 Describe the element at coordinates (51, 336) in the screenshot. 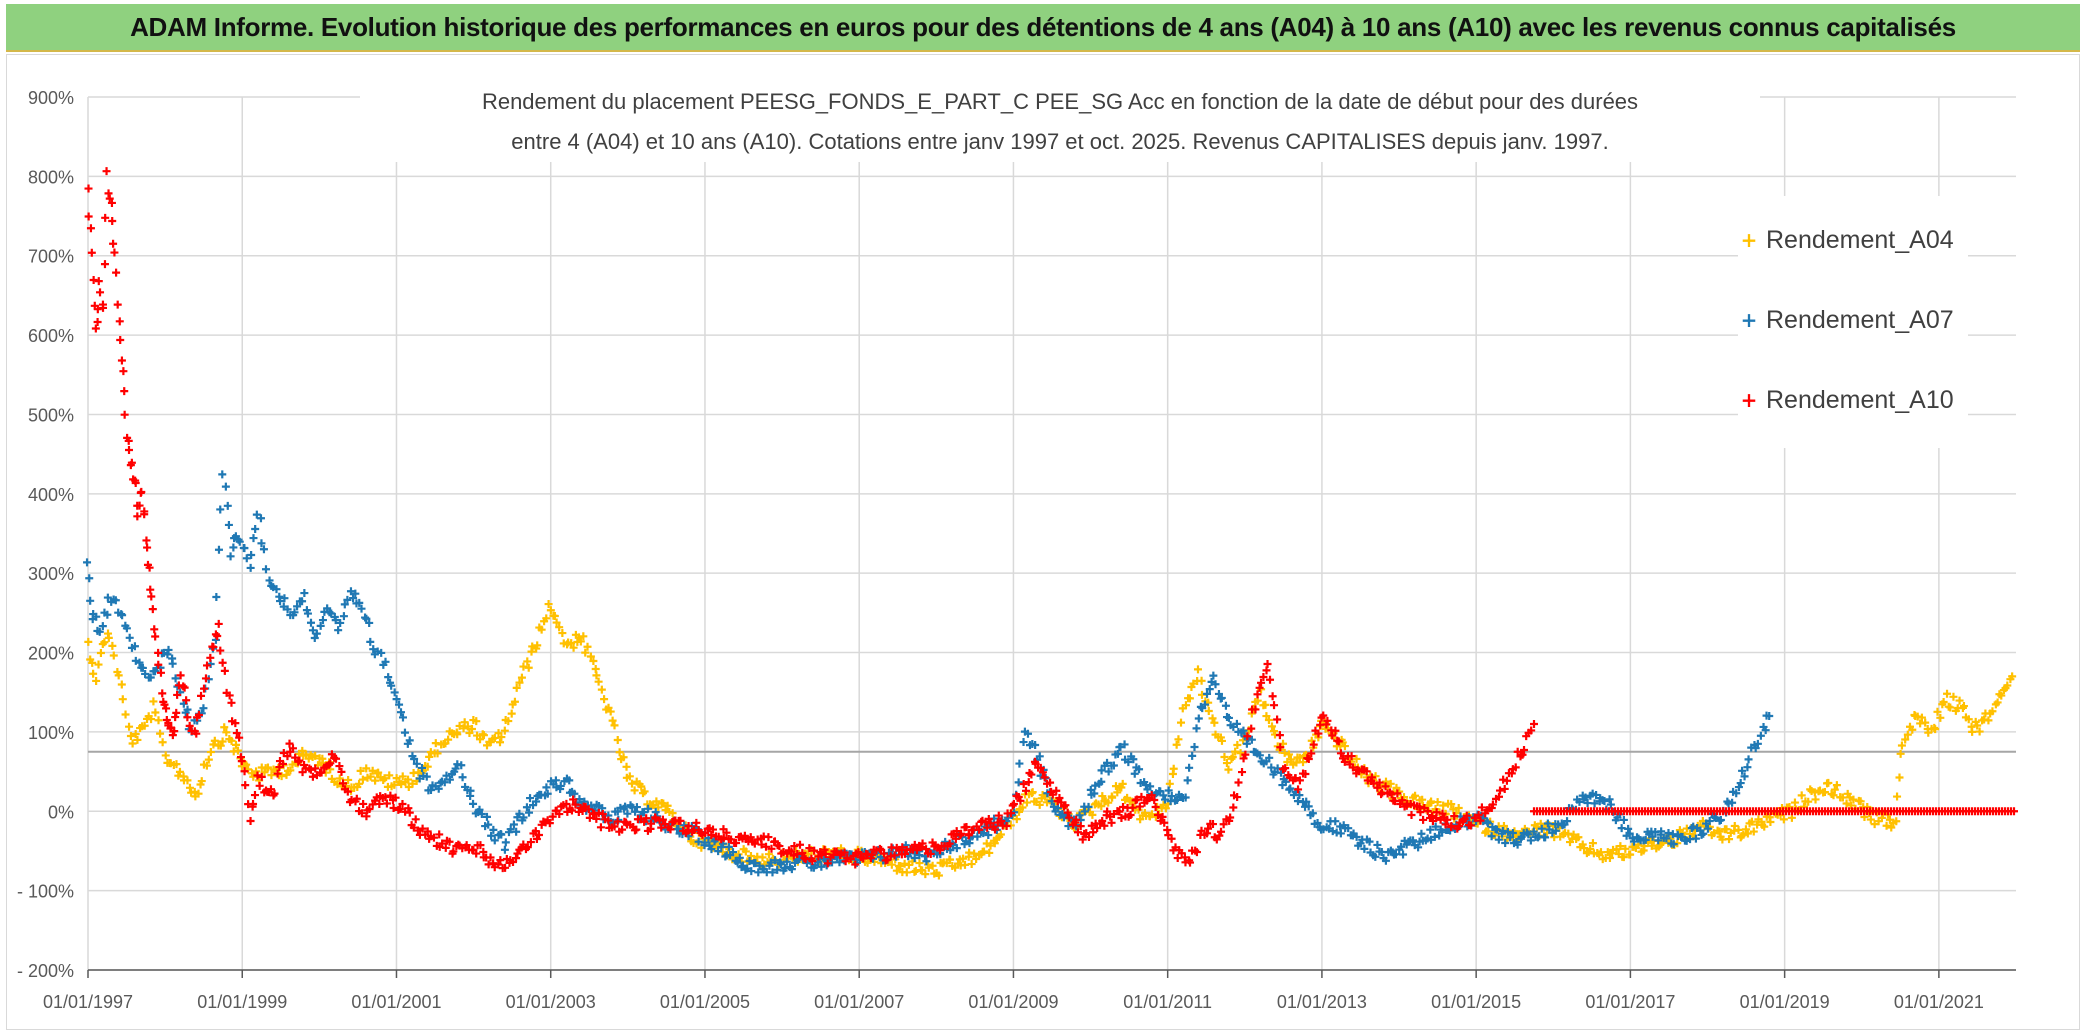

I see `y-tick-label: 600%` at that location.